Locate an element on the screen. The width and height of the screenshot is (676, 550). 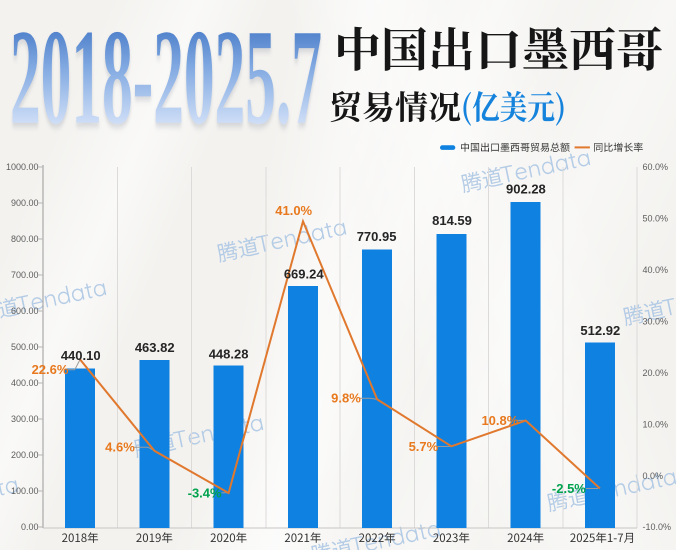
svg-text: 50.0% is located at coordinates (656, 219).